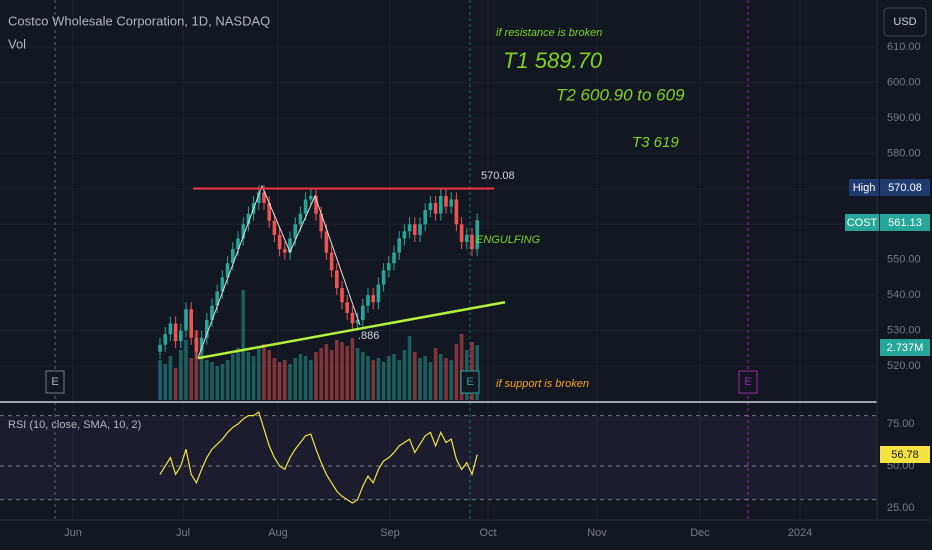 This screenshot has height=550, width=932. Describe the element at coordinates (862, 223) in the screenshot. I see `symbol-tag-label: COST` at that location.